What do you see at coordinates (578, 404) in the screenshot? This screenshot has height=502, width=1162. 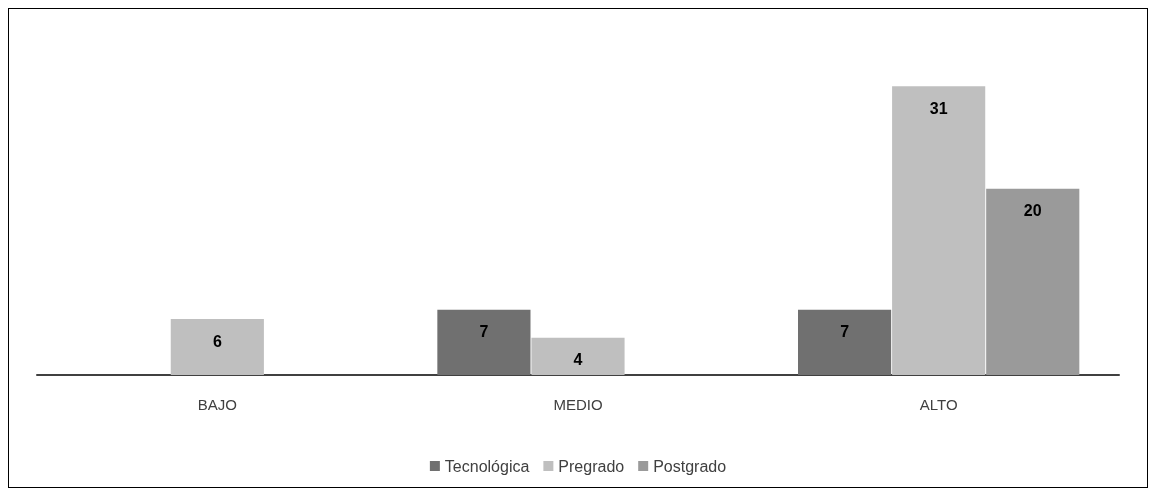 I see `x-tick-label: MEDIO` at bounding box center [578, 404].